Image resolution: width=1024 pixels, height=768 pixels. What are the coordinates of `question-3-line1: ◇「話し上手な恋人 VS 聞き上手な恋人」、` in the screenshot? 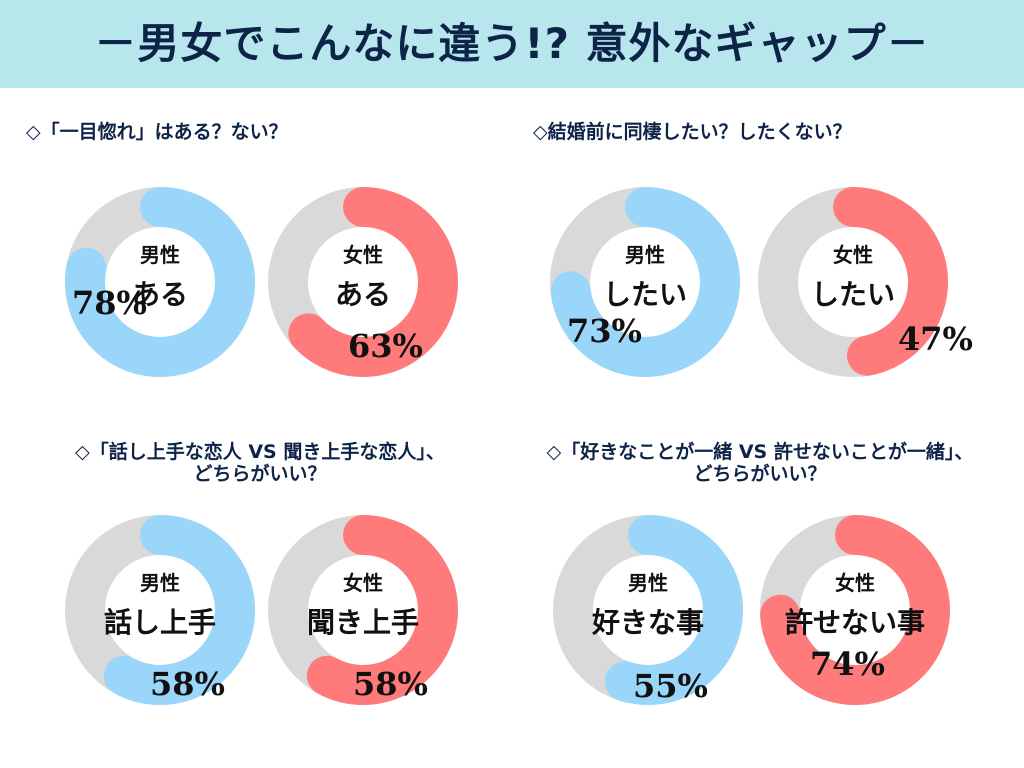 It's located at (260, 452).